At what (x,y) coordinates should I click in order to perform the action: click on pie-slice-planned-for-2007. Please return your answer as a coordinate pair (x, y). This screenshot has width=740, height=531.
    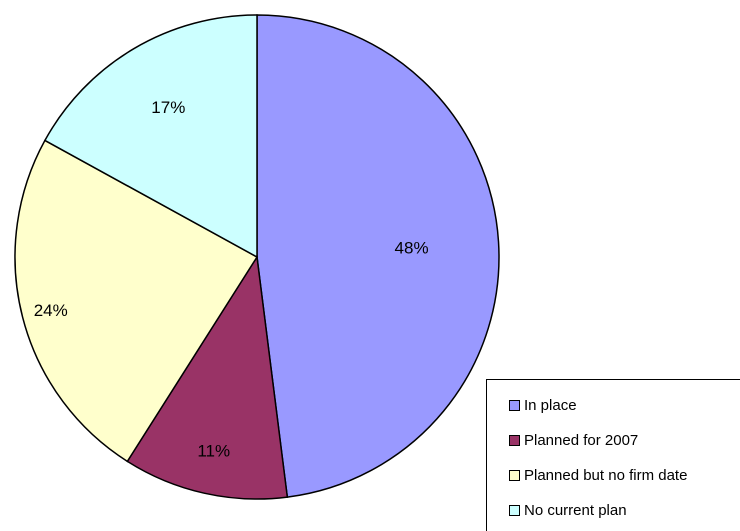
    Looking at the image, I should click on (207, 377).